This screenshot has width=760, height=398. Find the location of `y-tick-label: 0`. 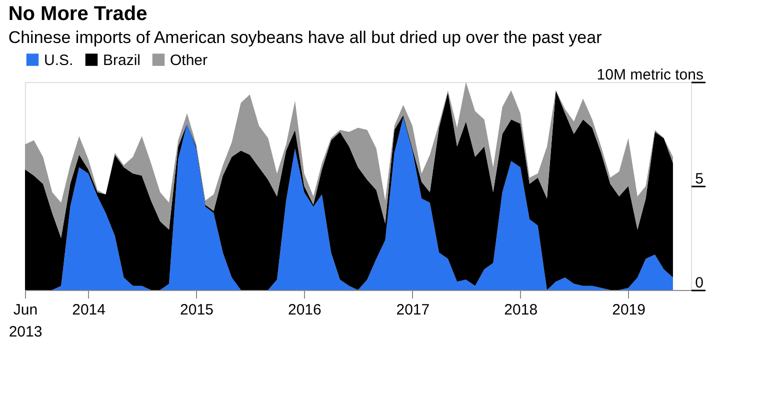

y-tick-label: 0 is located at coordinates (699, 283).